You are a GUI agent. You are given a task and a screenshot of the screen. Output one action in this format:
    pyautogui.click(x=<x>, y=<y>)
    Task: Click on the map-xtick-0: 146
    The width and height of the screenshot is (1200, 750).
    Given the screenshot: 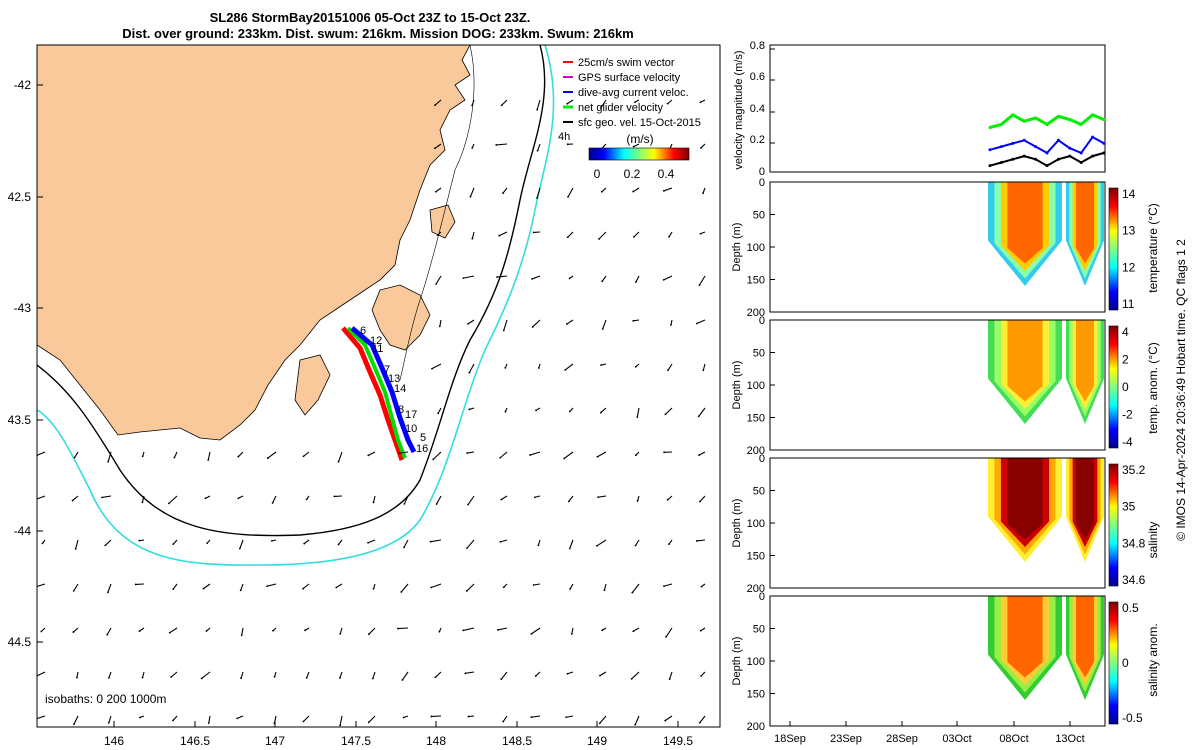 What is the action you would take?
    pyautogui.click(x=114, y=741)
    